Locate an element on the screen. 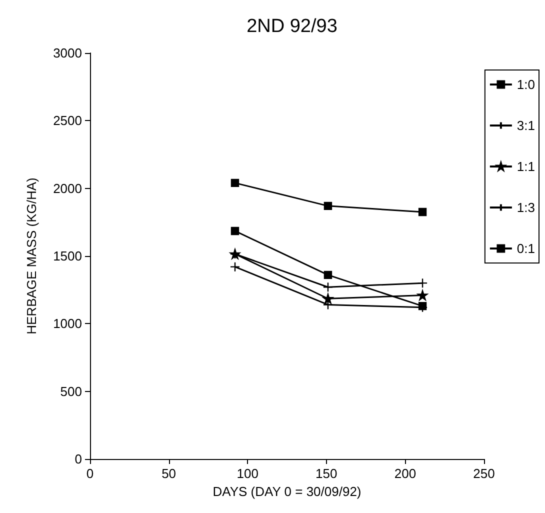  legend-label: 1:0 is located at coordinates (526, 84).